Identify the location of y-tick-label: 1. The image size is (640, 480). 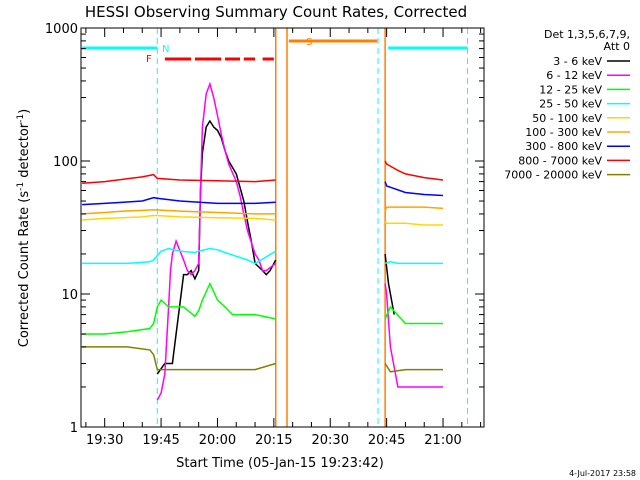
(74, 428).